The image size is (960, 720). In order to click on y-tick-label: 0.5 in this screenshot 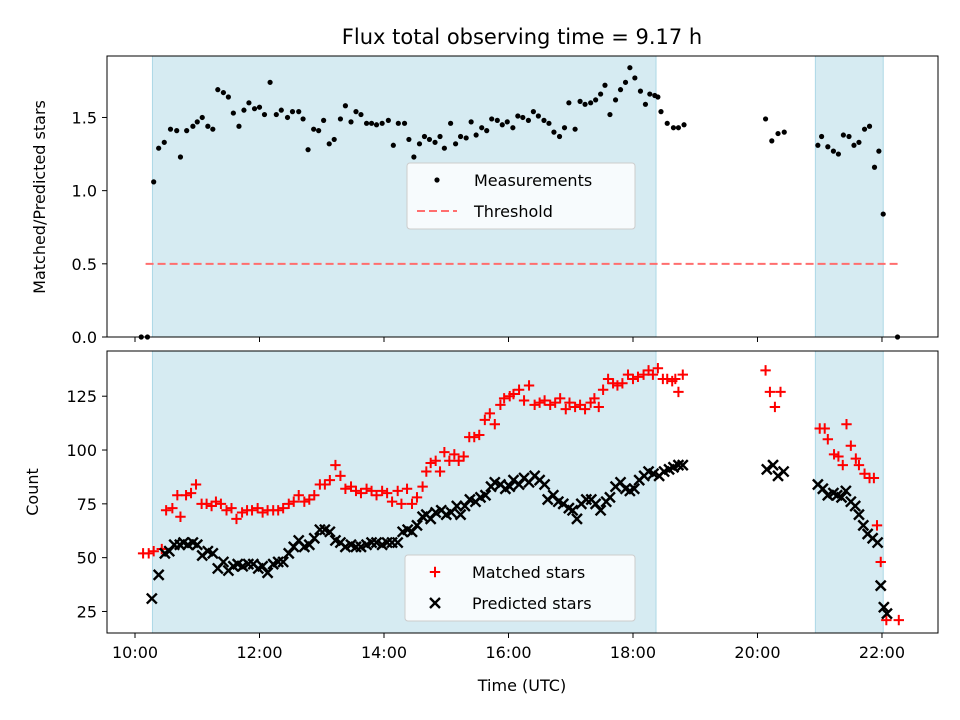, I will do `click(84, 264)`.